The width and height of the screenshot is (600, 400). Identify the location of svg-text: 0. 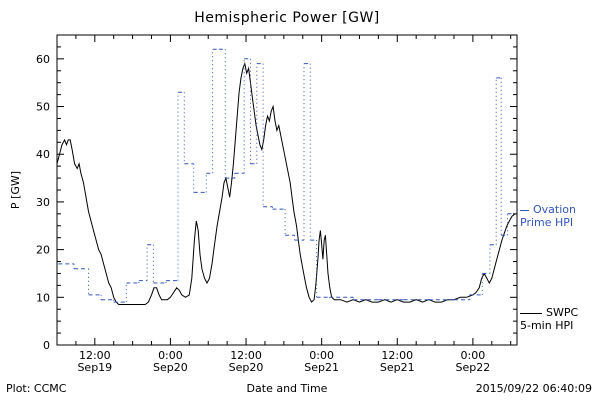
(46, 345).